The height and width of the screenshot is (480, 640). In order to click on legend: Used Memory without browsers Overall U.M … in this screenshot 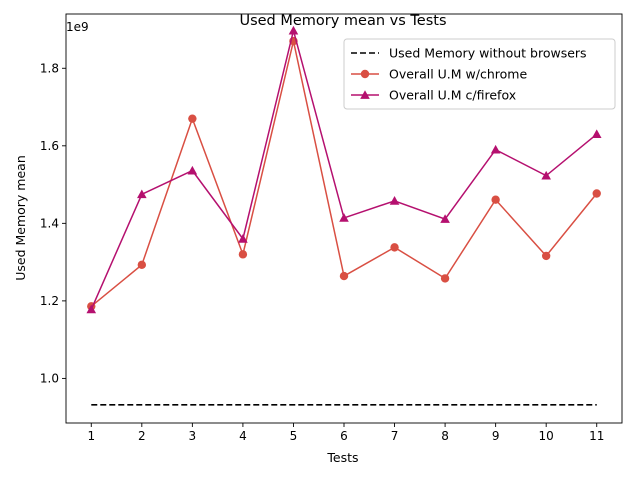, I will do `click(479, 74)`.